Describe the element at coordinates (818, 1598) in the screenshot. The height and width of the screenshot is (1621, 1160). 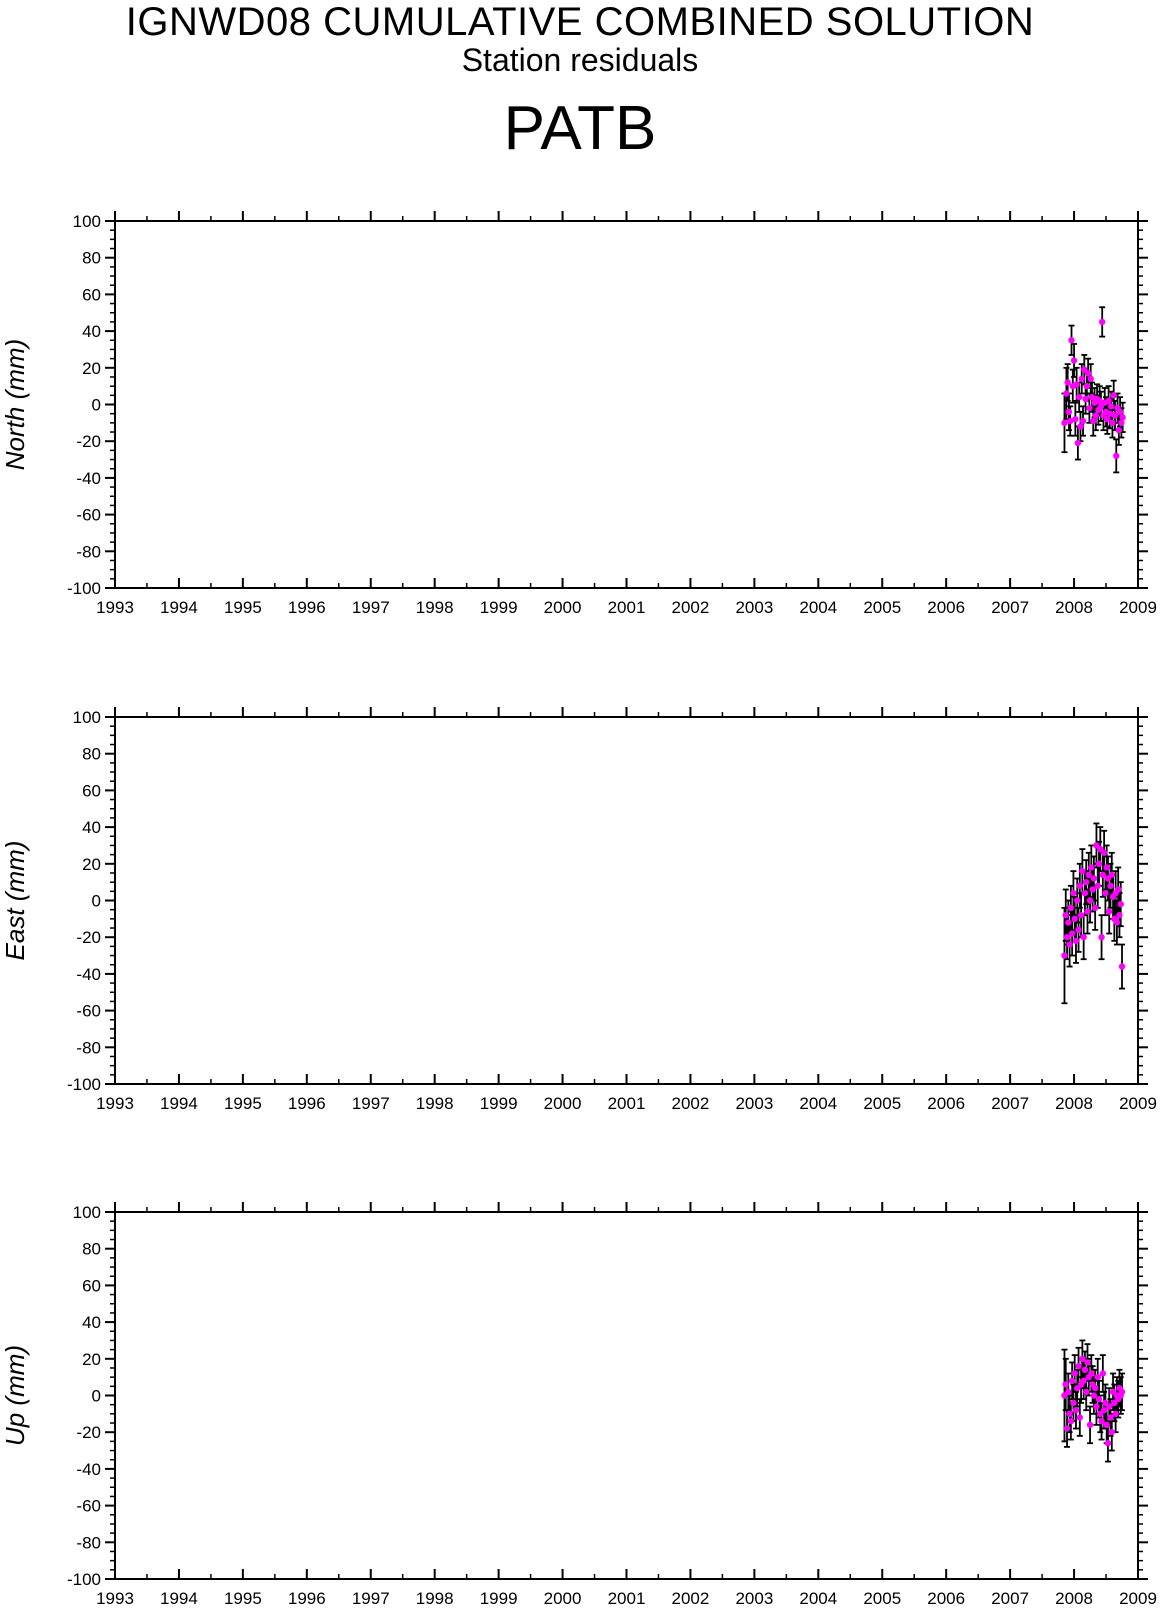
I see `x-tick-label: 2004` at that location.